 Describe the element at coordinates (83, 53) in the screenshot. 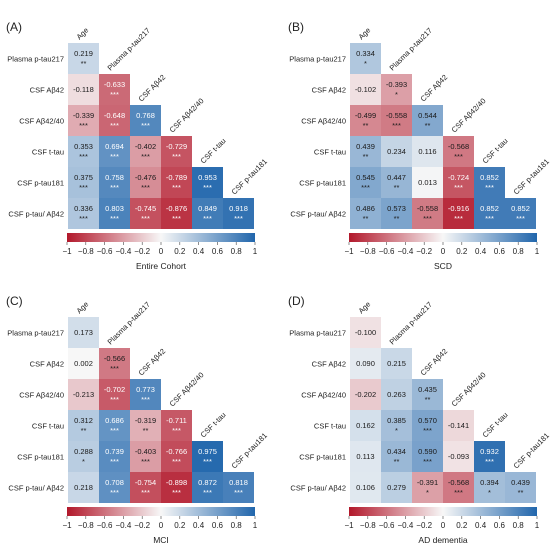

I see `cell-value: 0.219` at that location.